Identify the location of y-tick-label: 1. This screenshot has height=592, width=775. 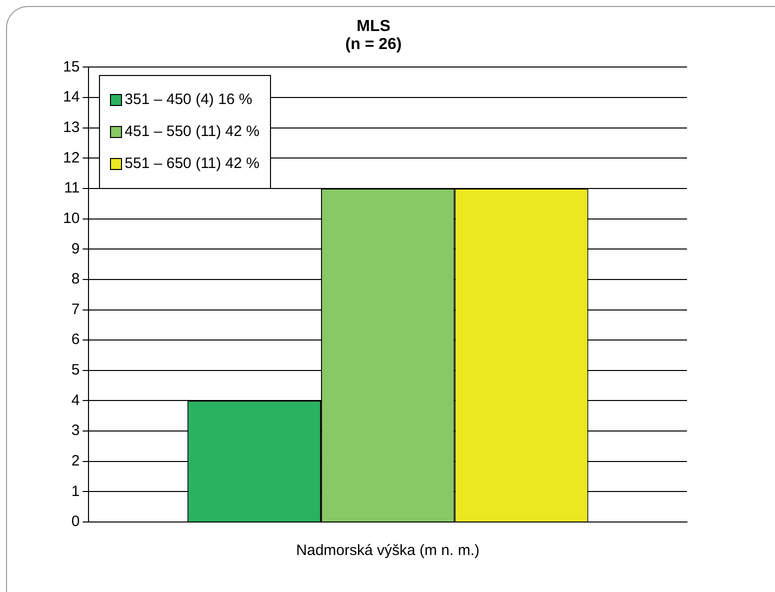
(75, 491).